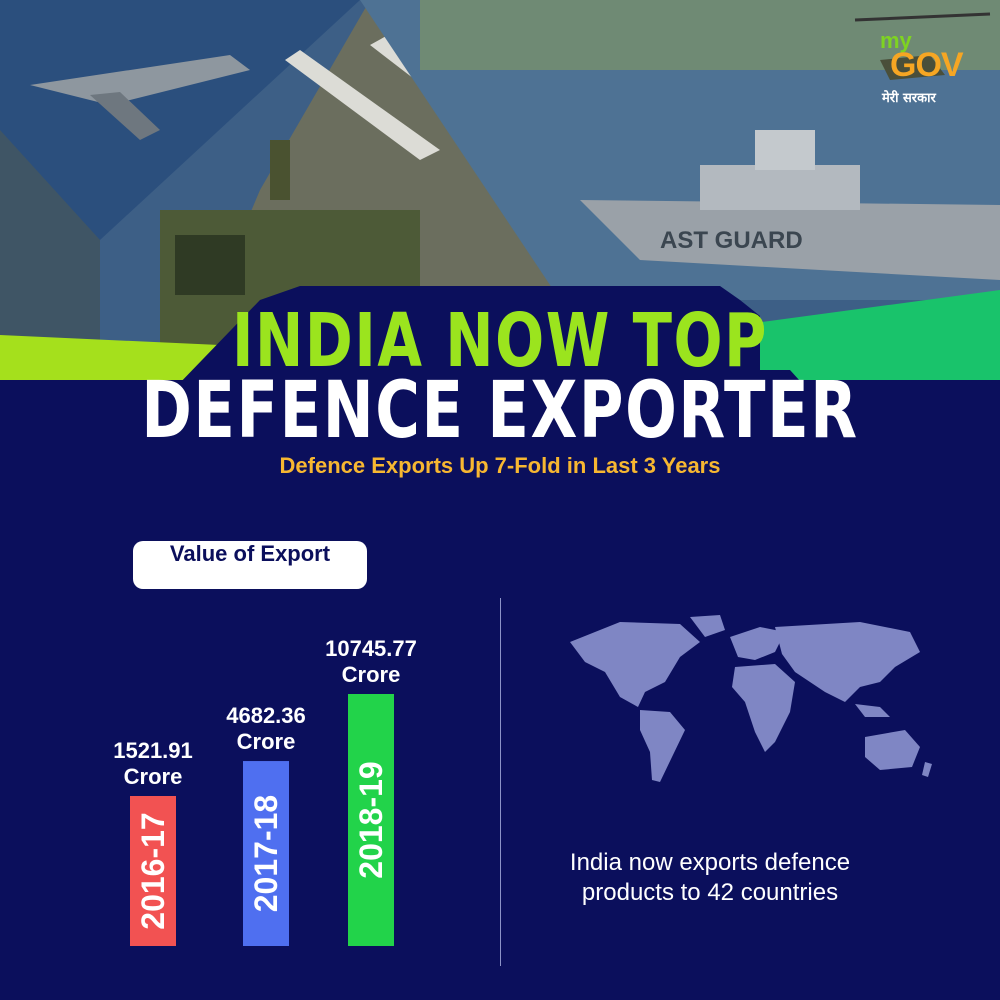 The width and height of the screenshot is (1000, 1000). I want to click on ship-lettering: AST GUARD, so click(731, 240).